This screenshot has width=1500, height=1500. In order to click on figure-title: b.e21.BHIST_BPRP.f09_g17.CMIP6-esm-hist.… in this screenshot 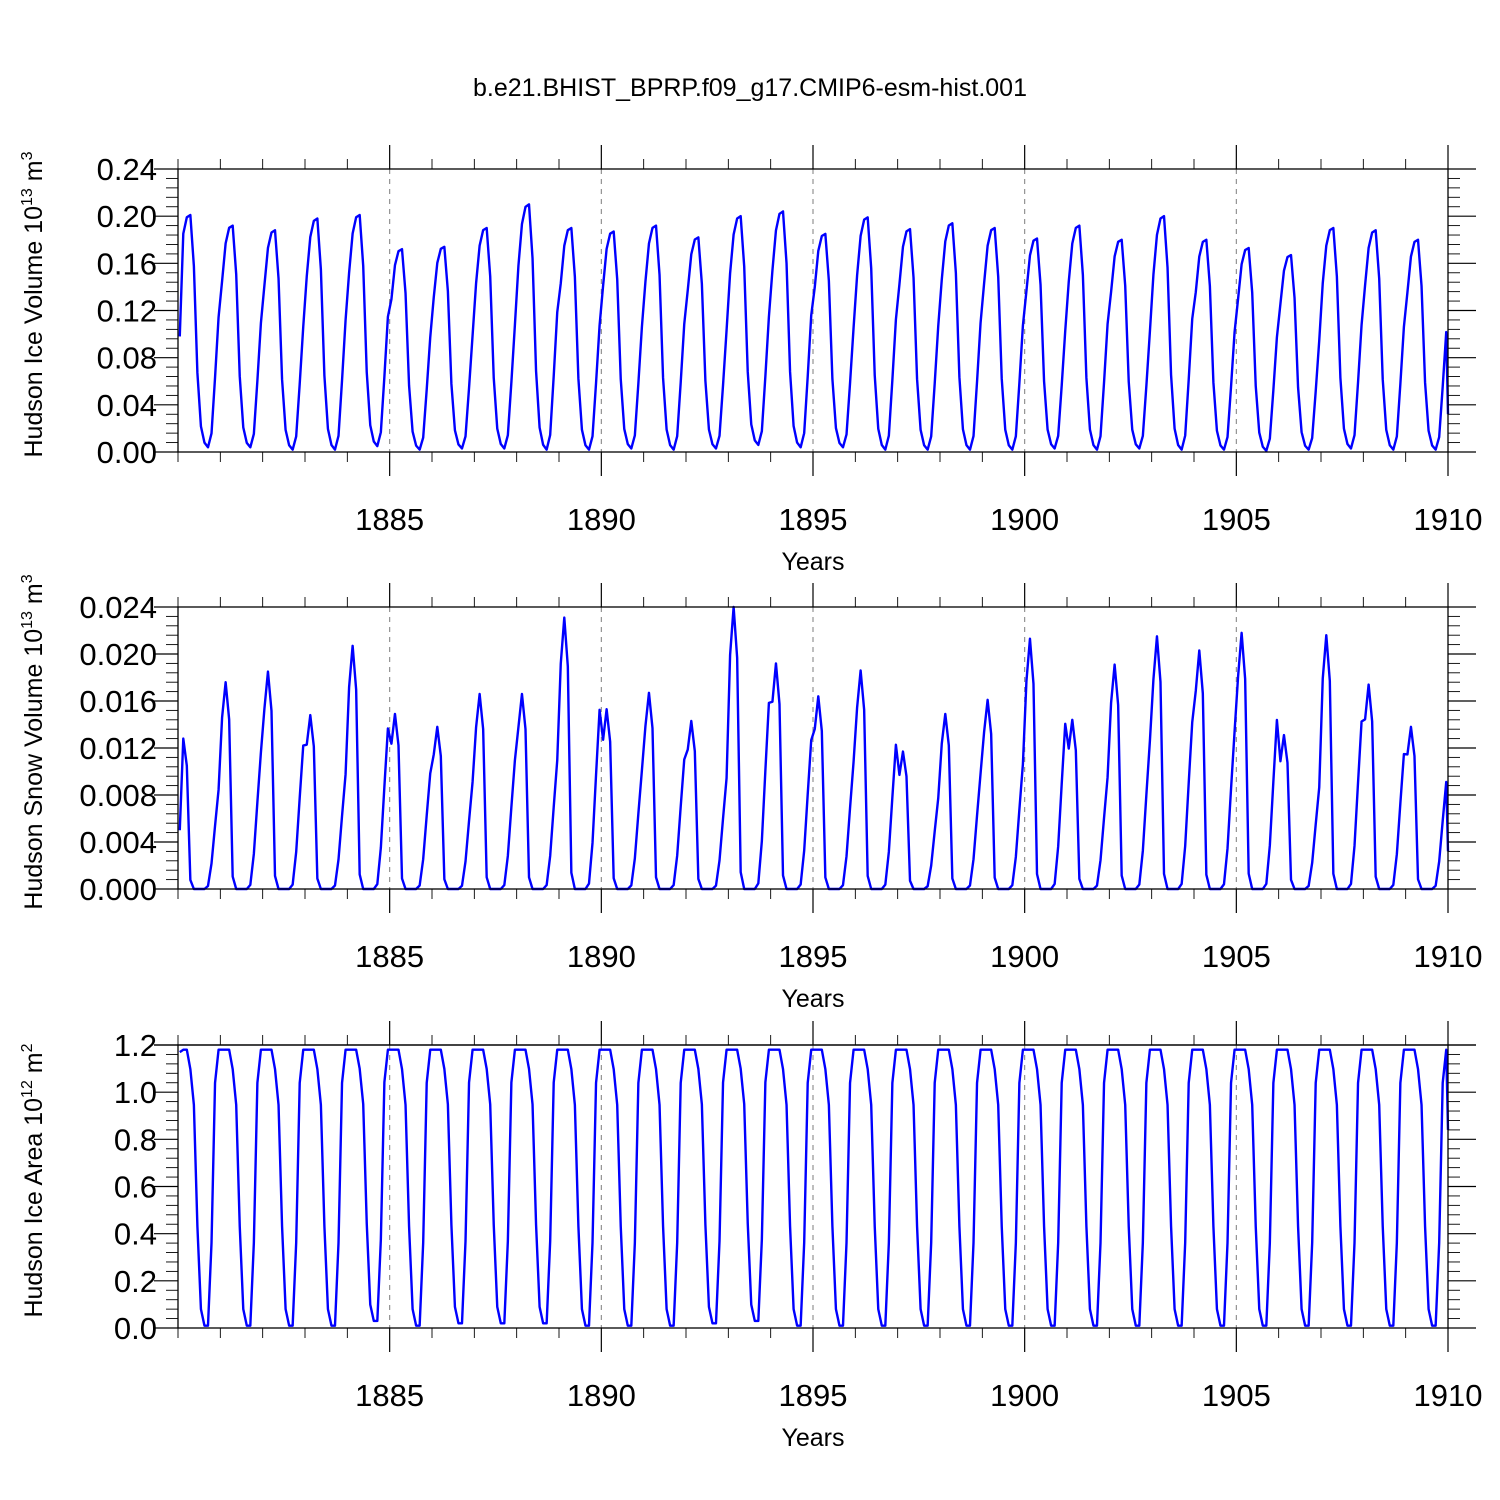, I will do `click(750, 88)`.